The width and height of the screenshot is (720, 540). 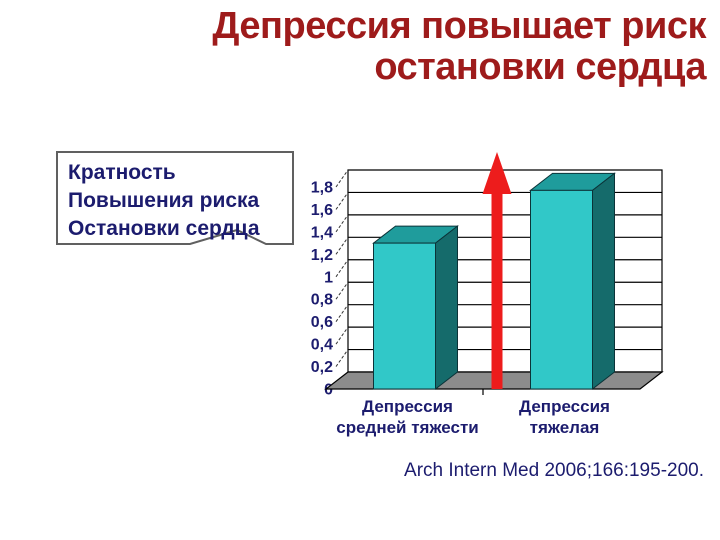 I want to click on y-axis-label: 1,2, so click(x=322, y=255).